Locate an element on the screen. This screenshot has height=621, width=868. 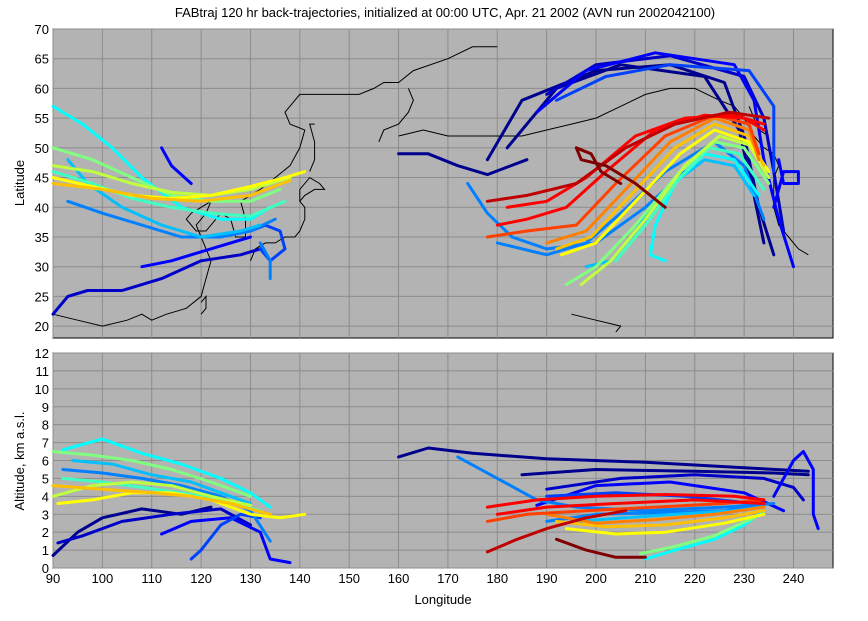
x-tick-label: 240 is located at coordinates (794, 578).